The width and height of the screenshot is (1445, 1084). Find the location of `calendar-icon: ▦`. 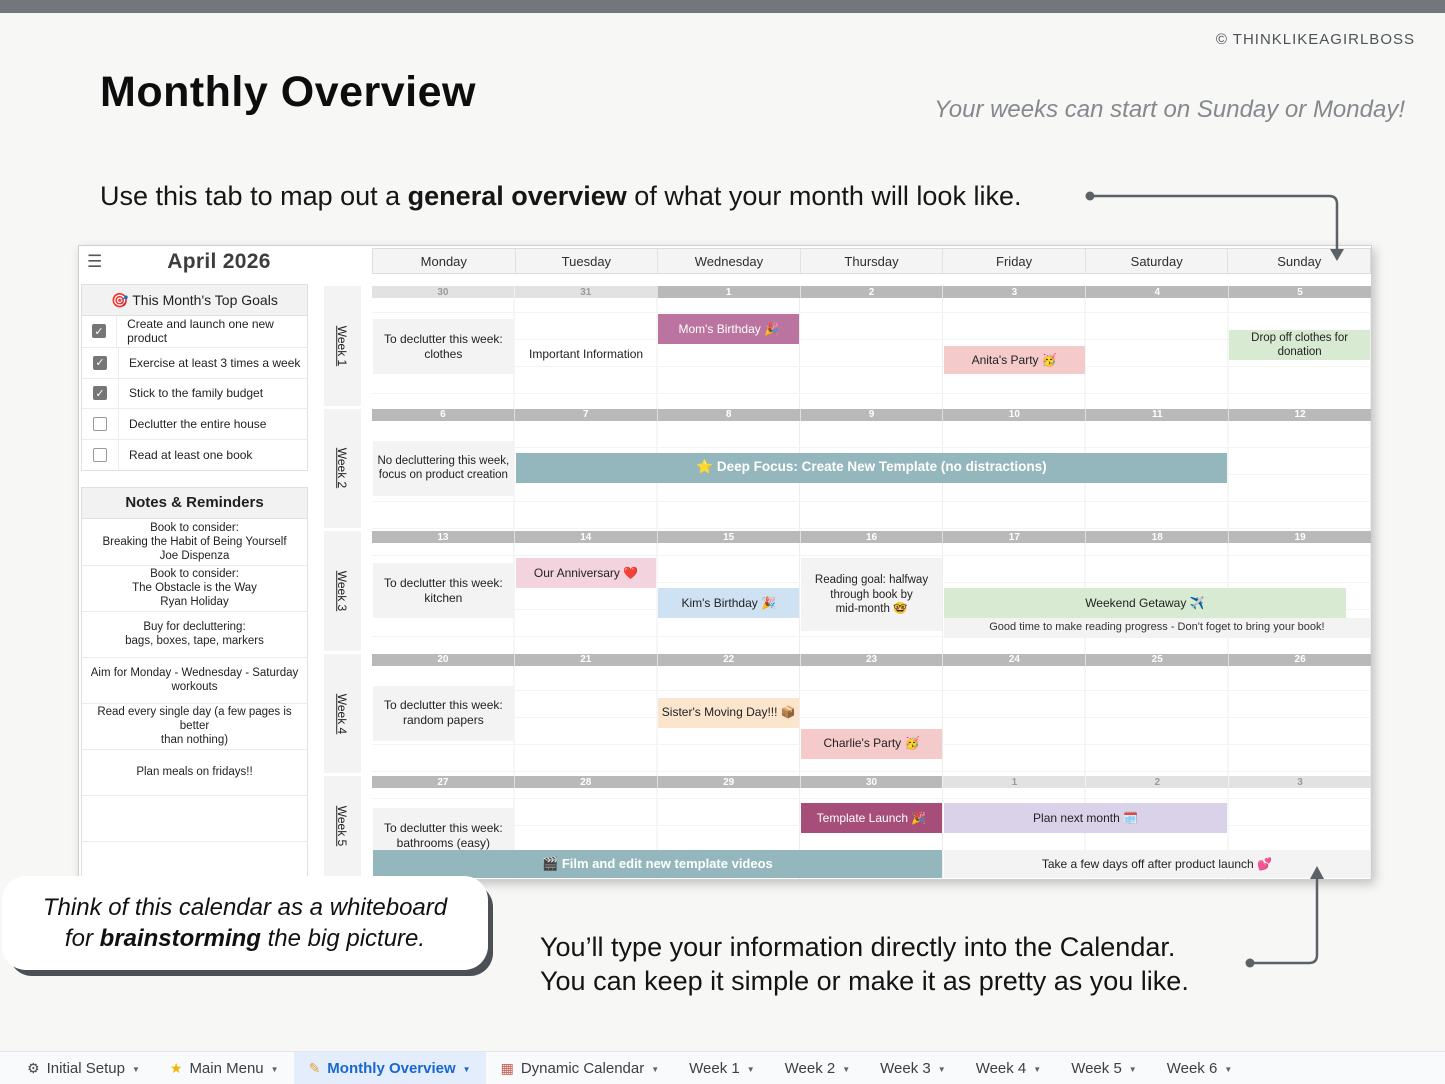

calendar-icon: ▦ is located at coordinates (507, 1067).